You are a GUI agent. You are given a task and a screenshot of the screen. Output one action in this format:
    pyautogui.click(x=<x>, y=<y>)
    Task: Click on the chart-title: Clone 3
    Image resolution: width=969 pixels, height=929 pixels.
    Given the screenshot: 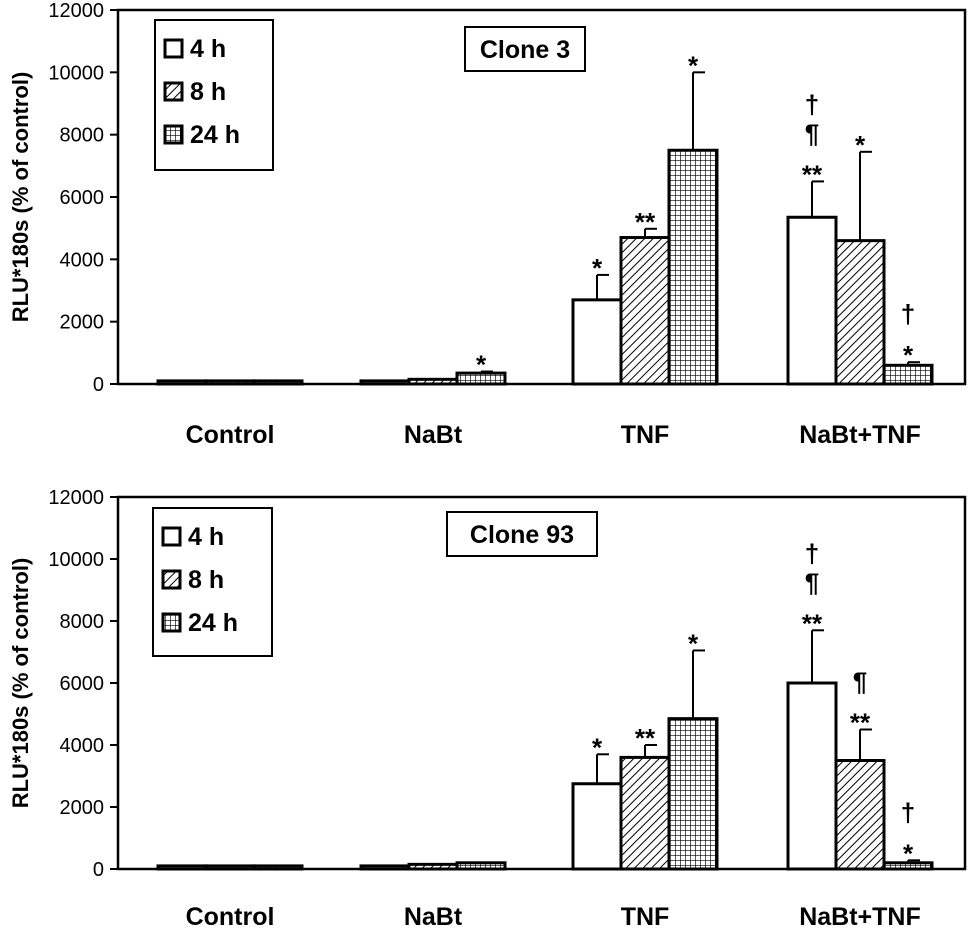 What is the action you would take?
    pyautogui.click(x=525, y=50)
    